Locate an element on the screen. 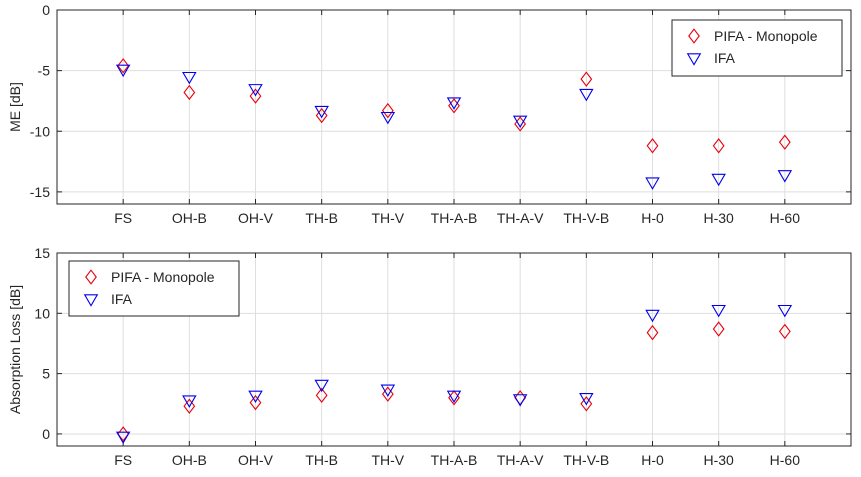 This screenshot has width=861, height=477. y-tick-label: -15 is located at coordinates (40, 192).